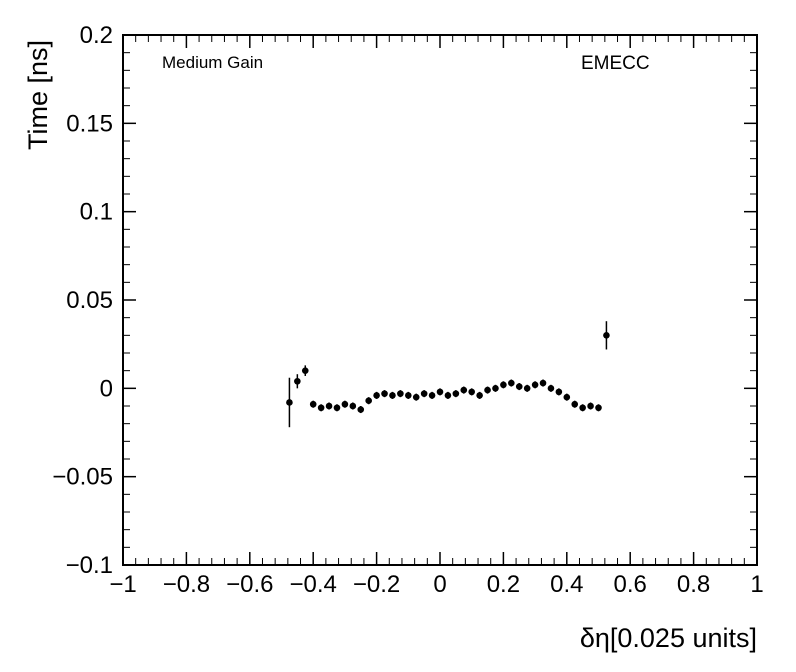 The image size is (796, 672). I want to click on y-tick-label: 0.1, so click(96, 212).